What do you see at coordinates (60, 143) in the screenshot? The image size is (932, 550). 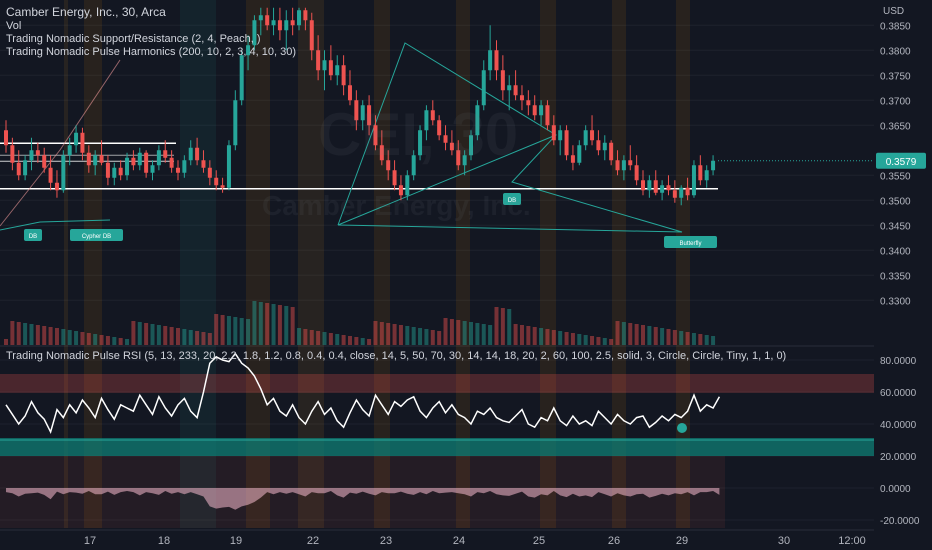 I see `harmonic-pattern-lines` at bounding box center [60, 143].